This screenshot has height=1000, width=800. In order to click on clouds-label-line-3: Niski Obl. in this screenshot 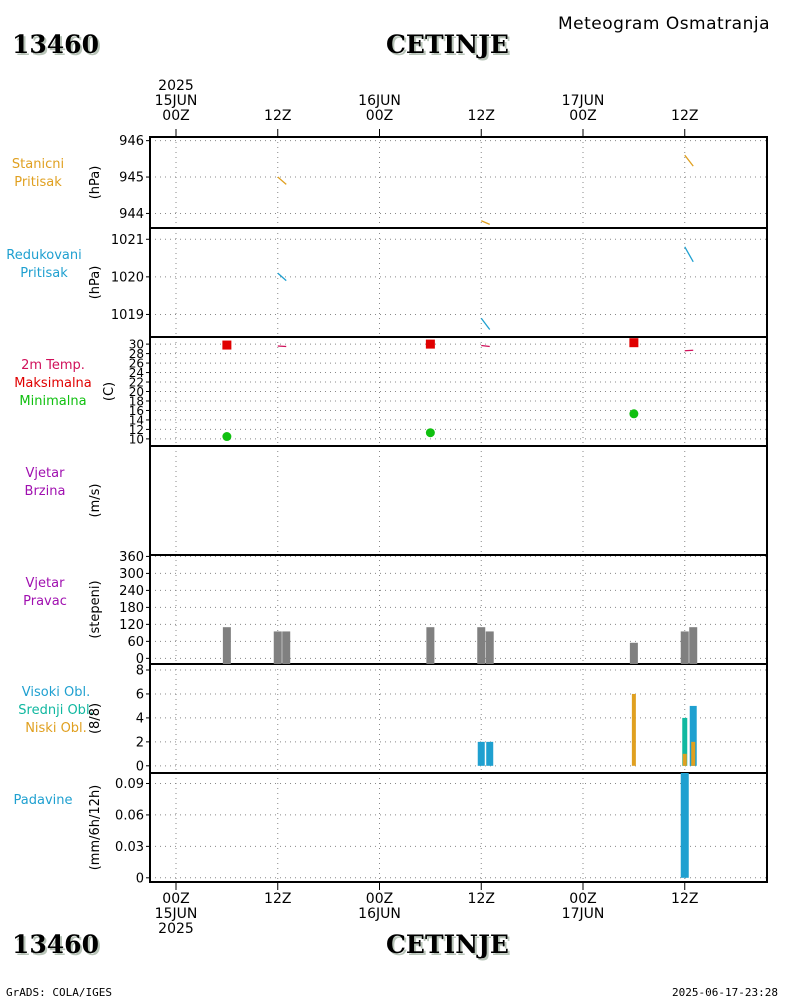, I will do `click(56, 728)`.